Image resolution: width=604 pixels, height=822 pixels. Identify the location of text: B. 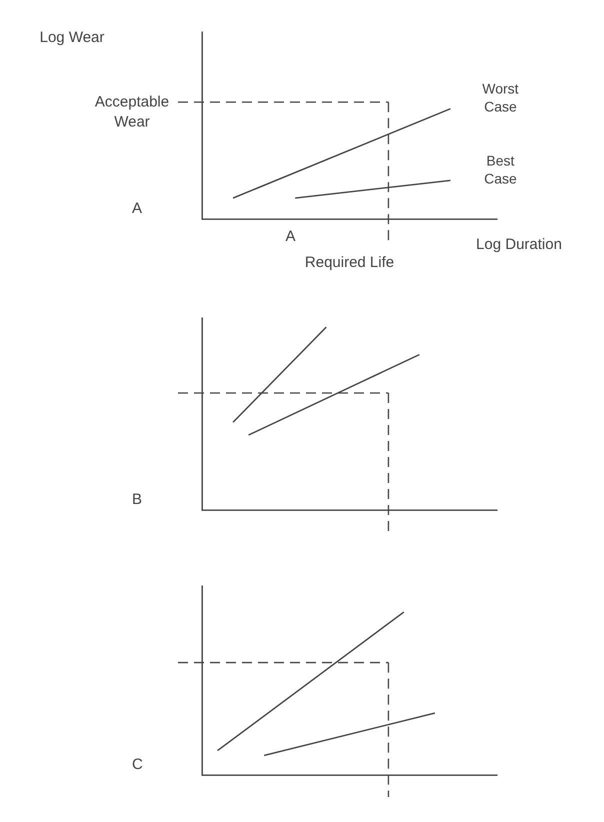
(137, 499).